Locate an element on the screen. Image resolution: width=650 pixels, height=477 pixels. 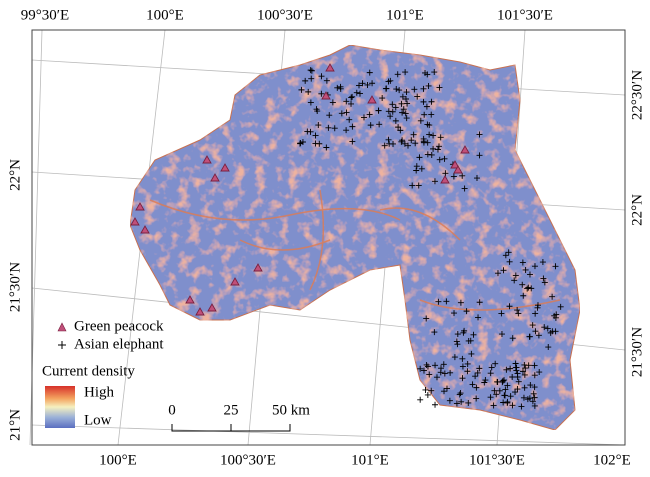
bottom-label: 100°E is located at coordinates (118, 460).